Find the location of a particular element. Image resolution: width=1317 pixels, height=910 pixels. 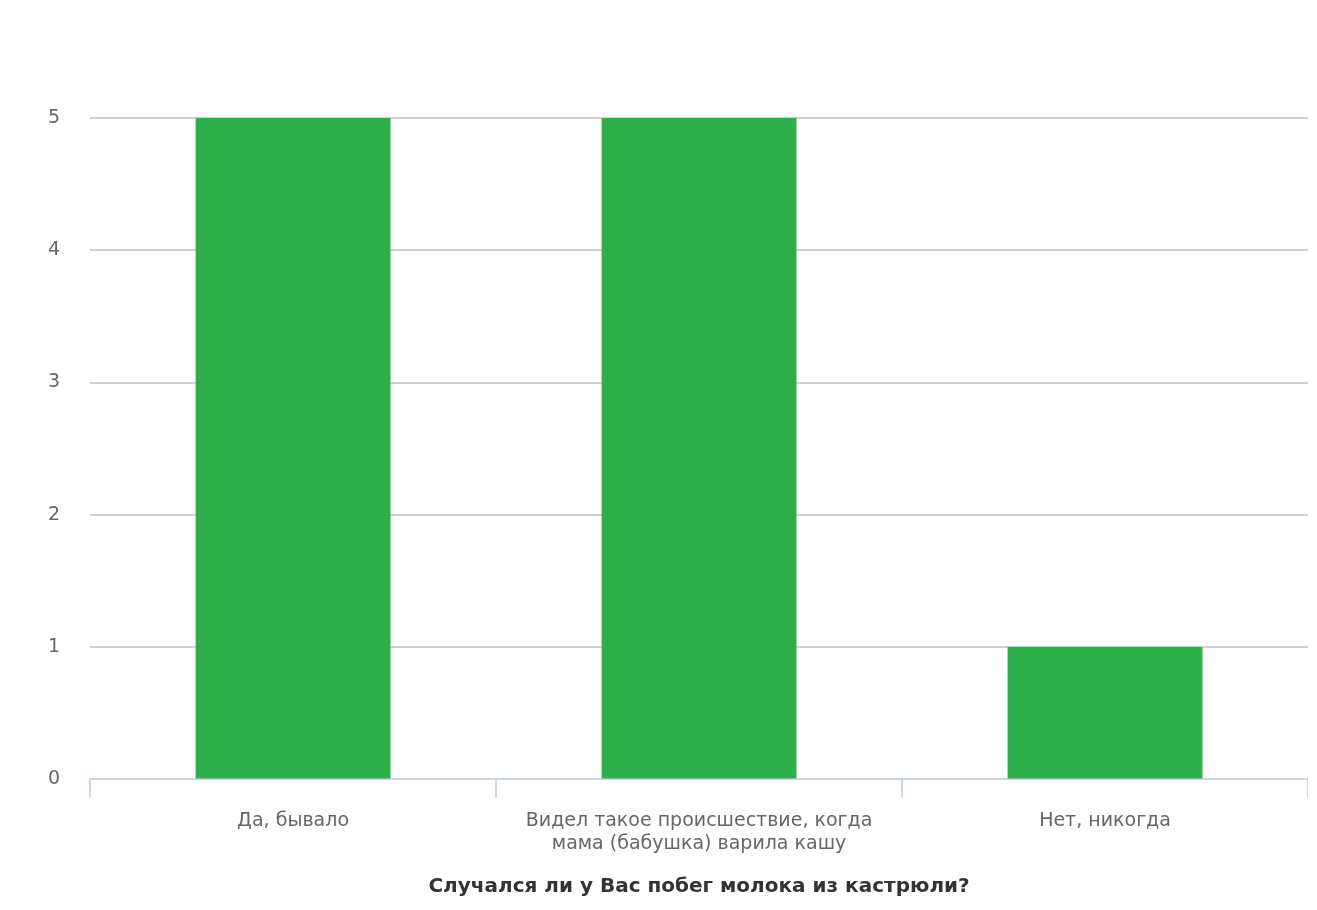

y-tick-label: 0 is located at coordinates (54, 777).